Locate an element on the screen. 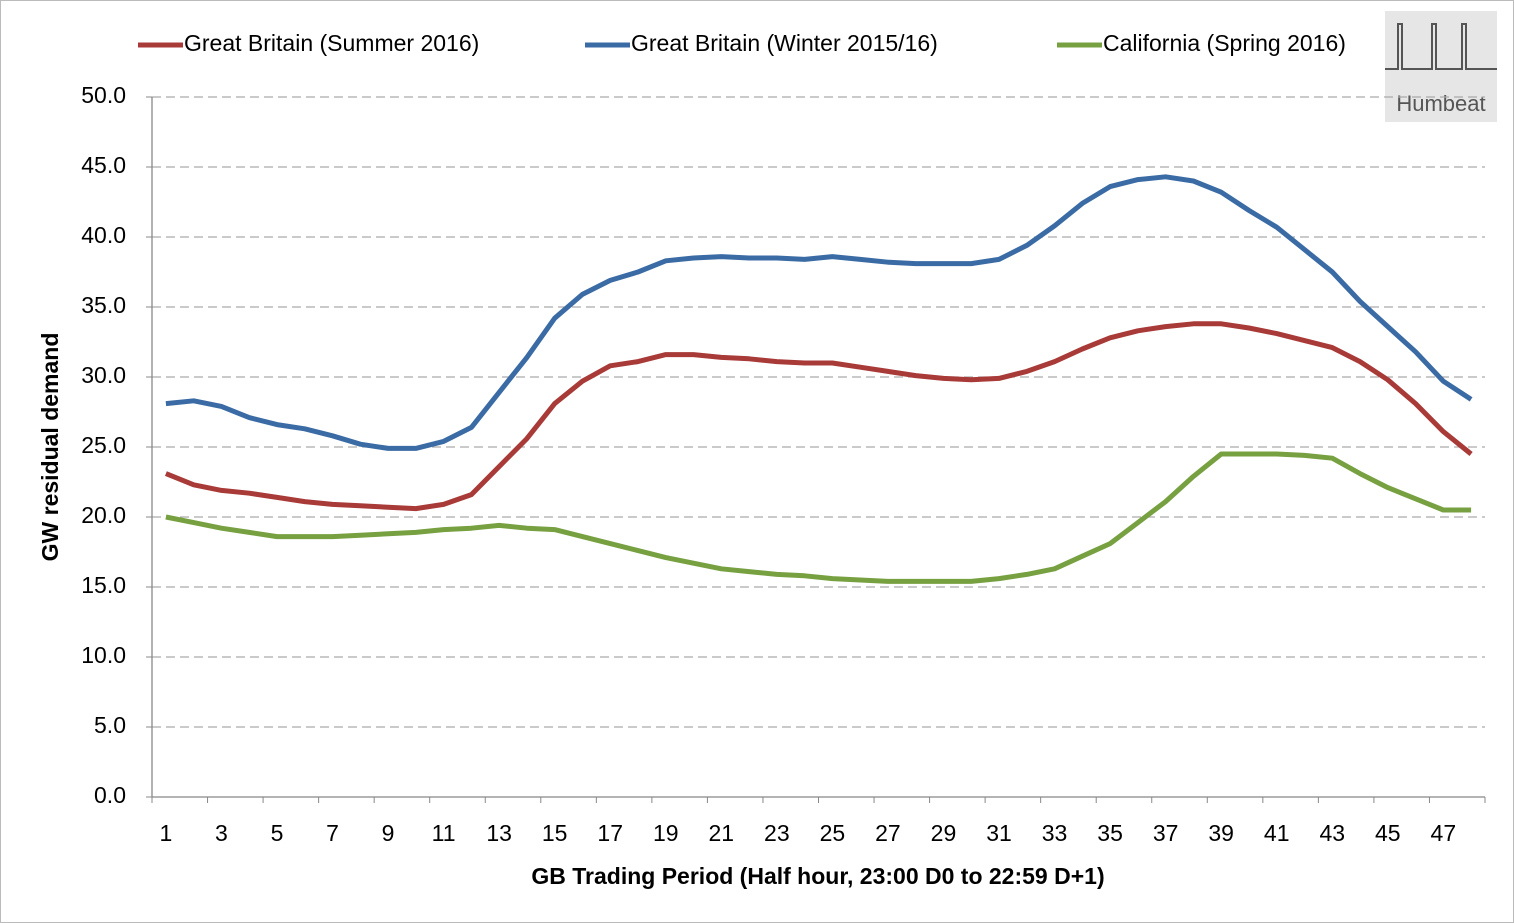 This screenshot has height=923, width=1514. x-tick-label: 41 is located at coordinates (1277, 833).